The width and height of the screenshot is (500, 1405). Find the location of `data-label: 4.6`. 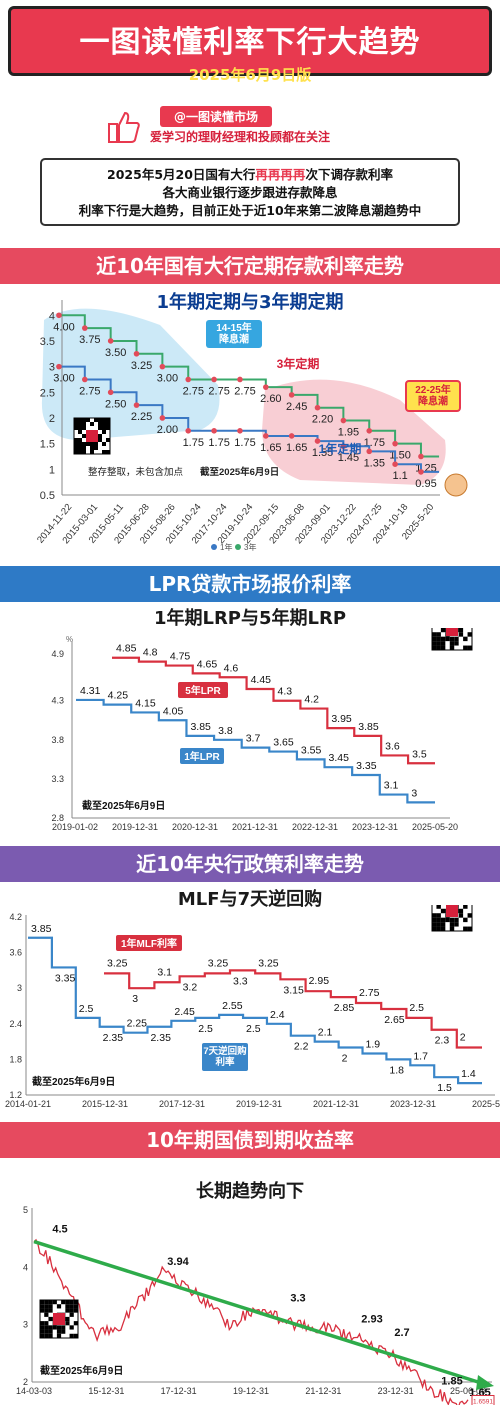

data-label: 4.6 is located at coordinates (231, 668).